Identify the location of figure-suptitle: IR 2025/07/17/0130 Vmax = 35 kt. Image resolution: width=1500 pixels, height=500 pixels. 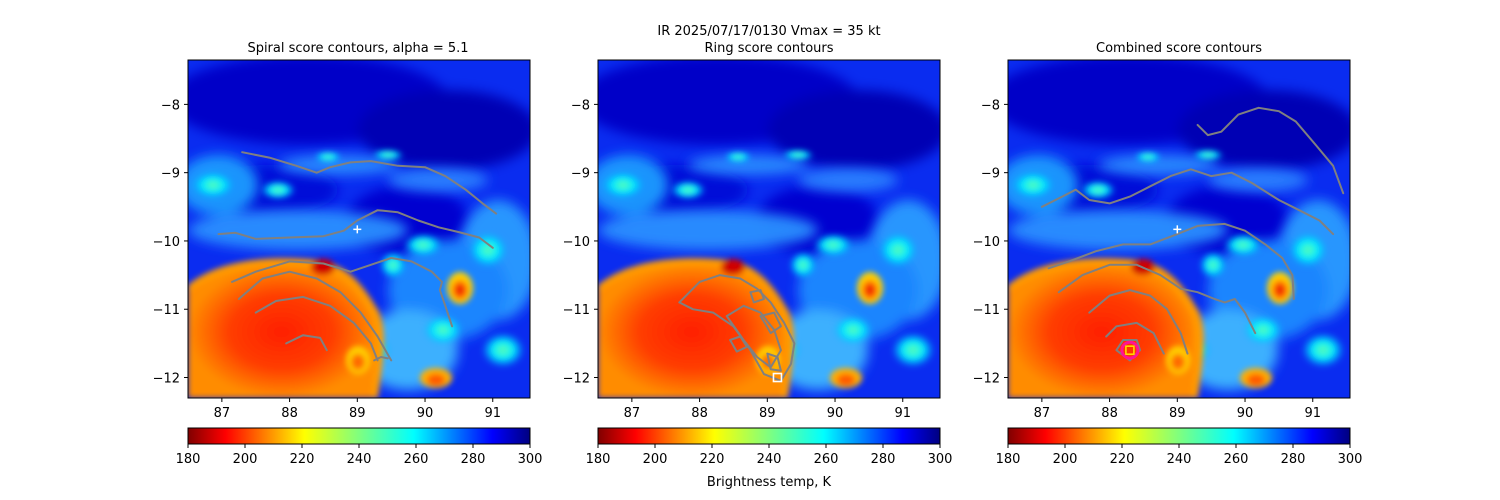
(768, 31).